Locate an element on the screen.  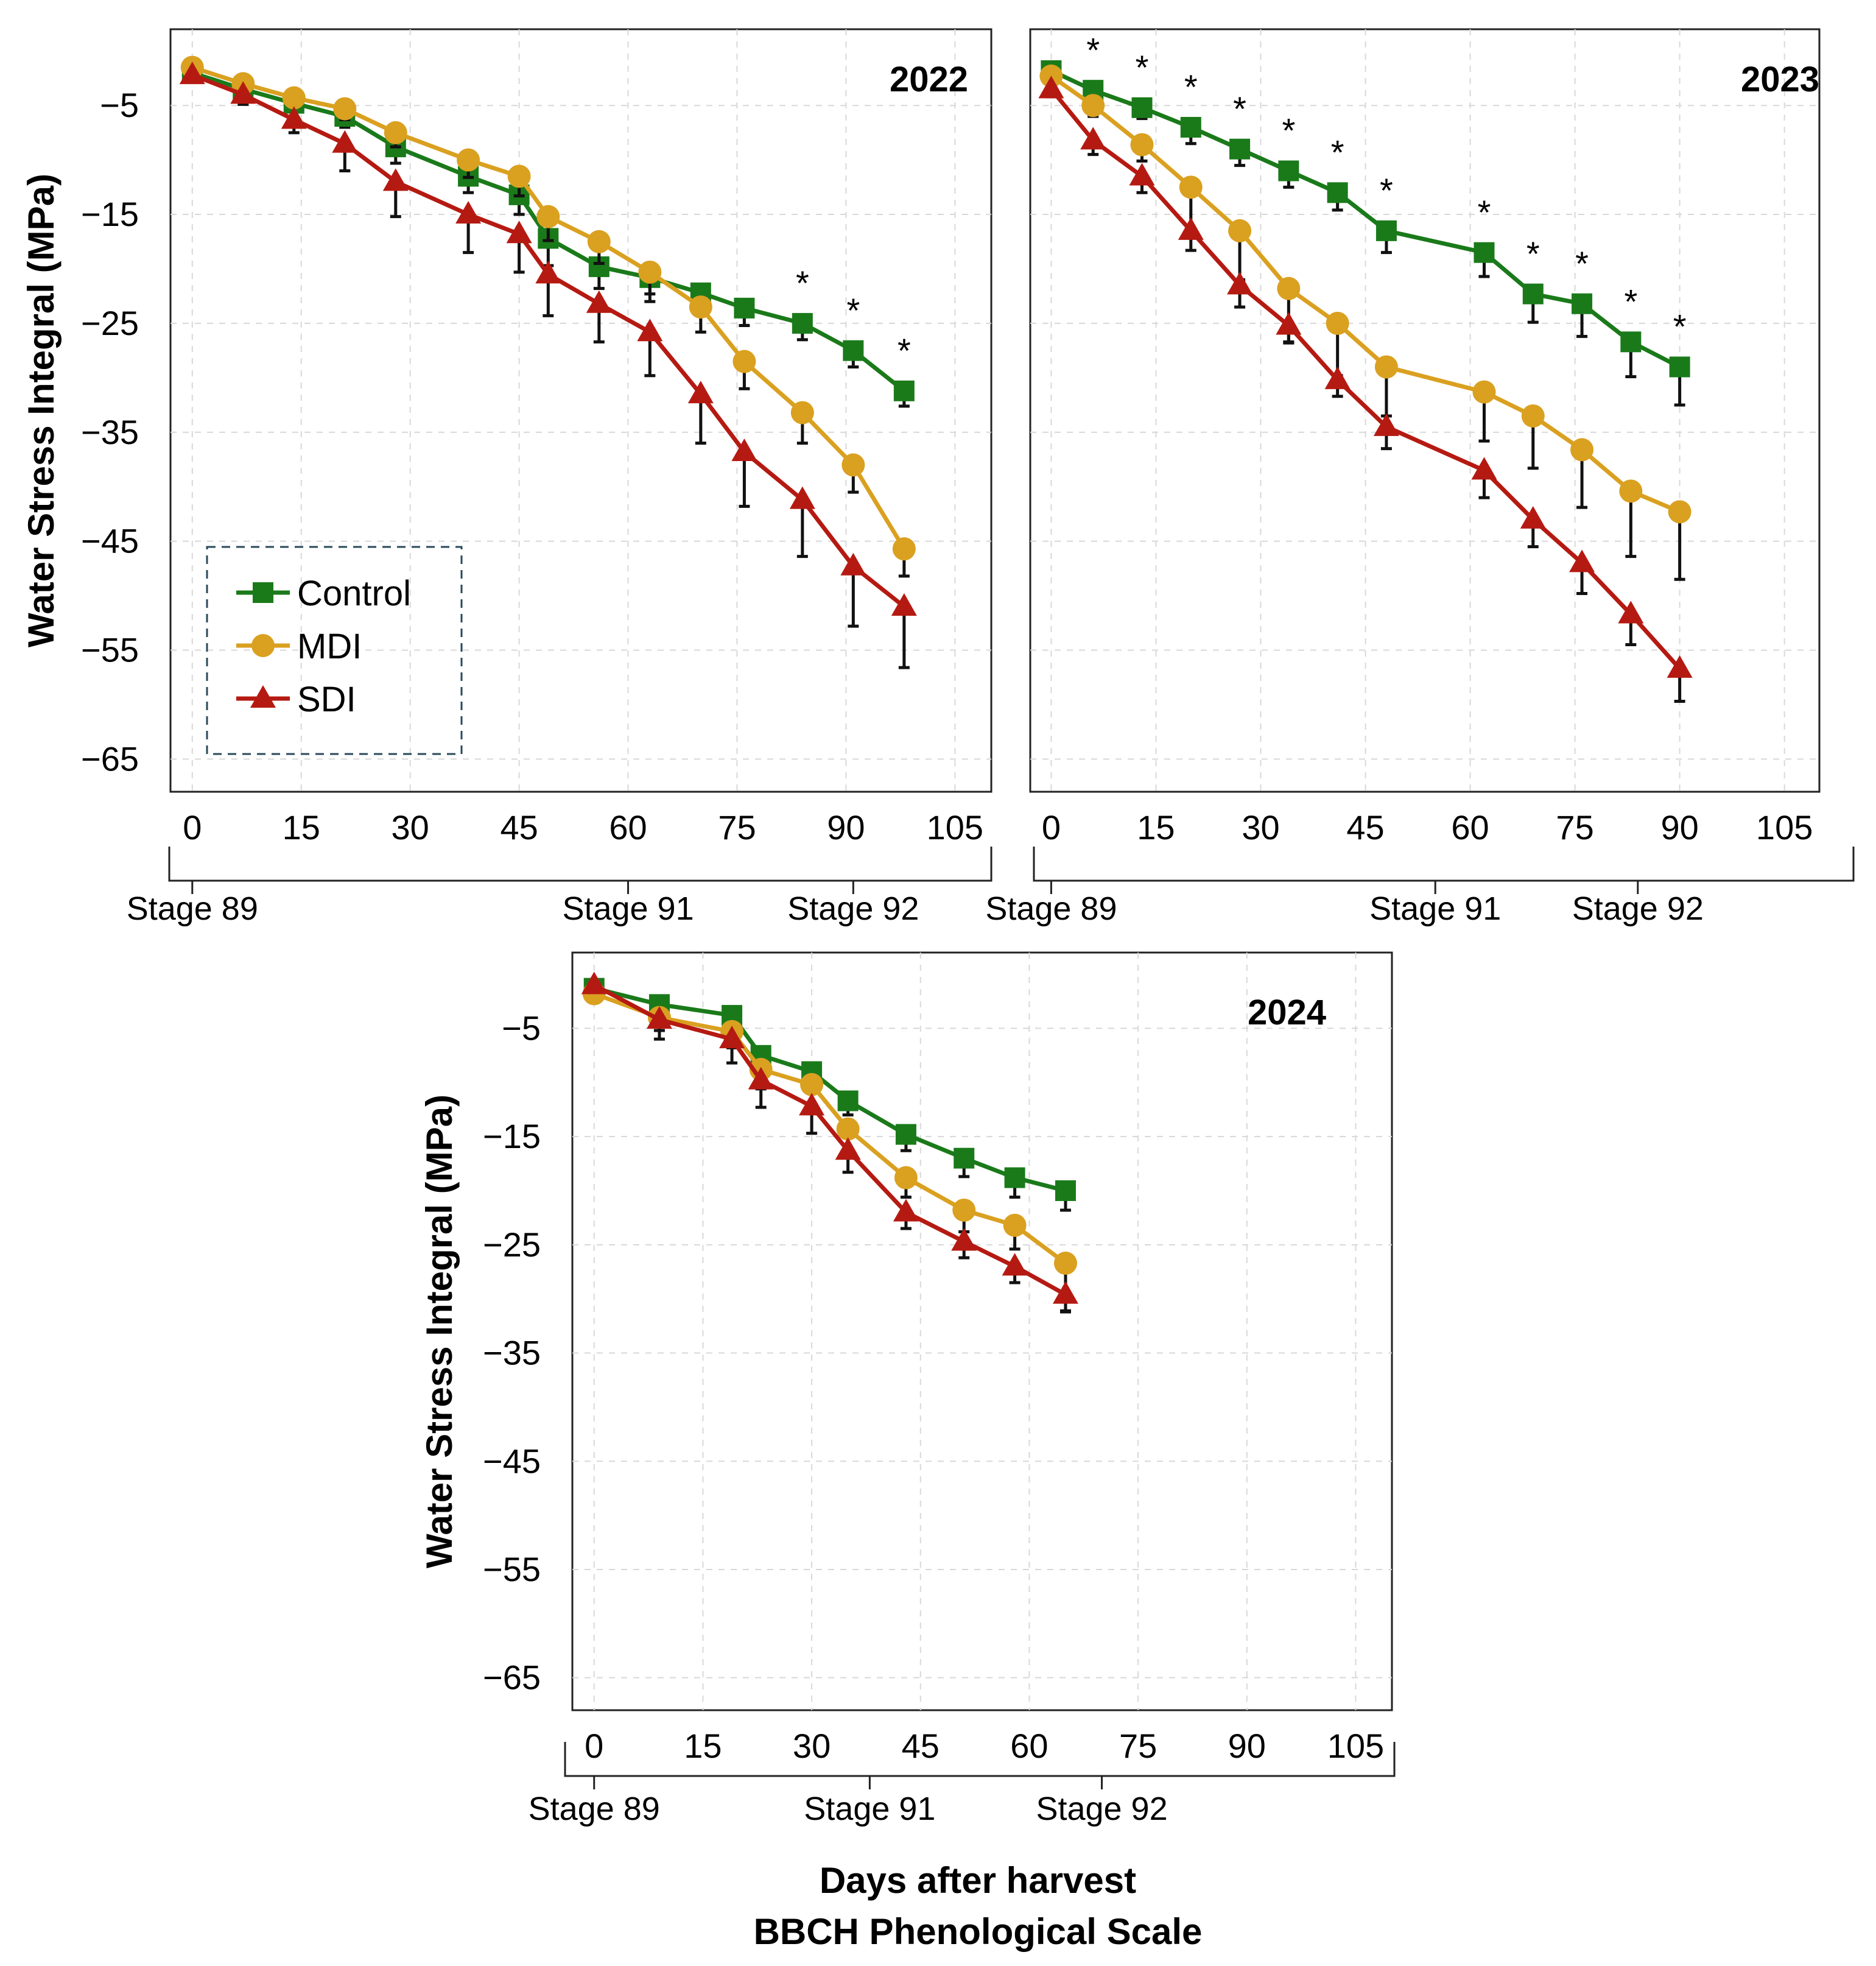
panel-title: 2024 is located at coordinates (1287, 1012).